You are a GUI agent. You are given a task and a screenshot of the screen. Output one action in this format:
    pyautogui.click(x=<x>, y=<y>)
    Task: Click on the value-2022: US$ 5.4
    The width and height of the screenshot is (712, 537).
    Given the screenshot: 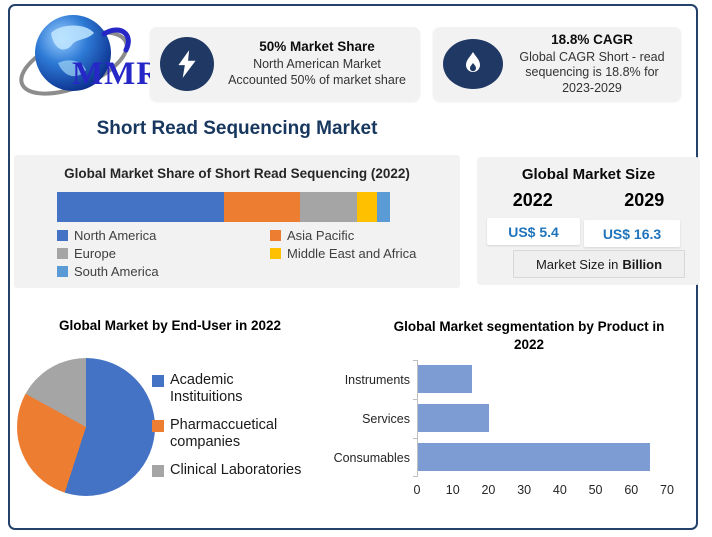 What is the action you would take?
    pyautogui.click(x=533, y=231)
    